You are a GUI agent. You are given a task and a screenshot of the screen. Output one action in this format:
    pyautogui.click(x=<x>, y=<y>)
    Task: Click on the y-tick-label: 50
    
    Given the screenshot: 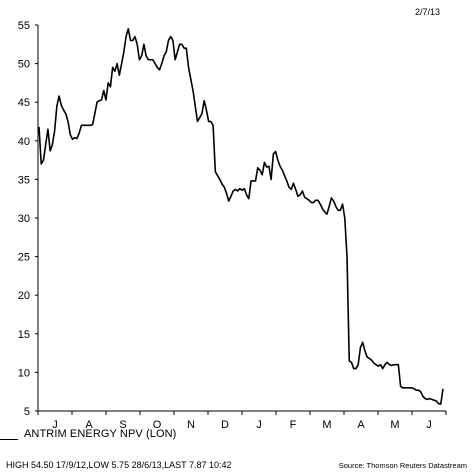 What is the action you would take?
    pyautogui.click(x=24, y=65)
    